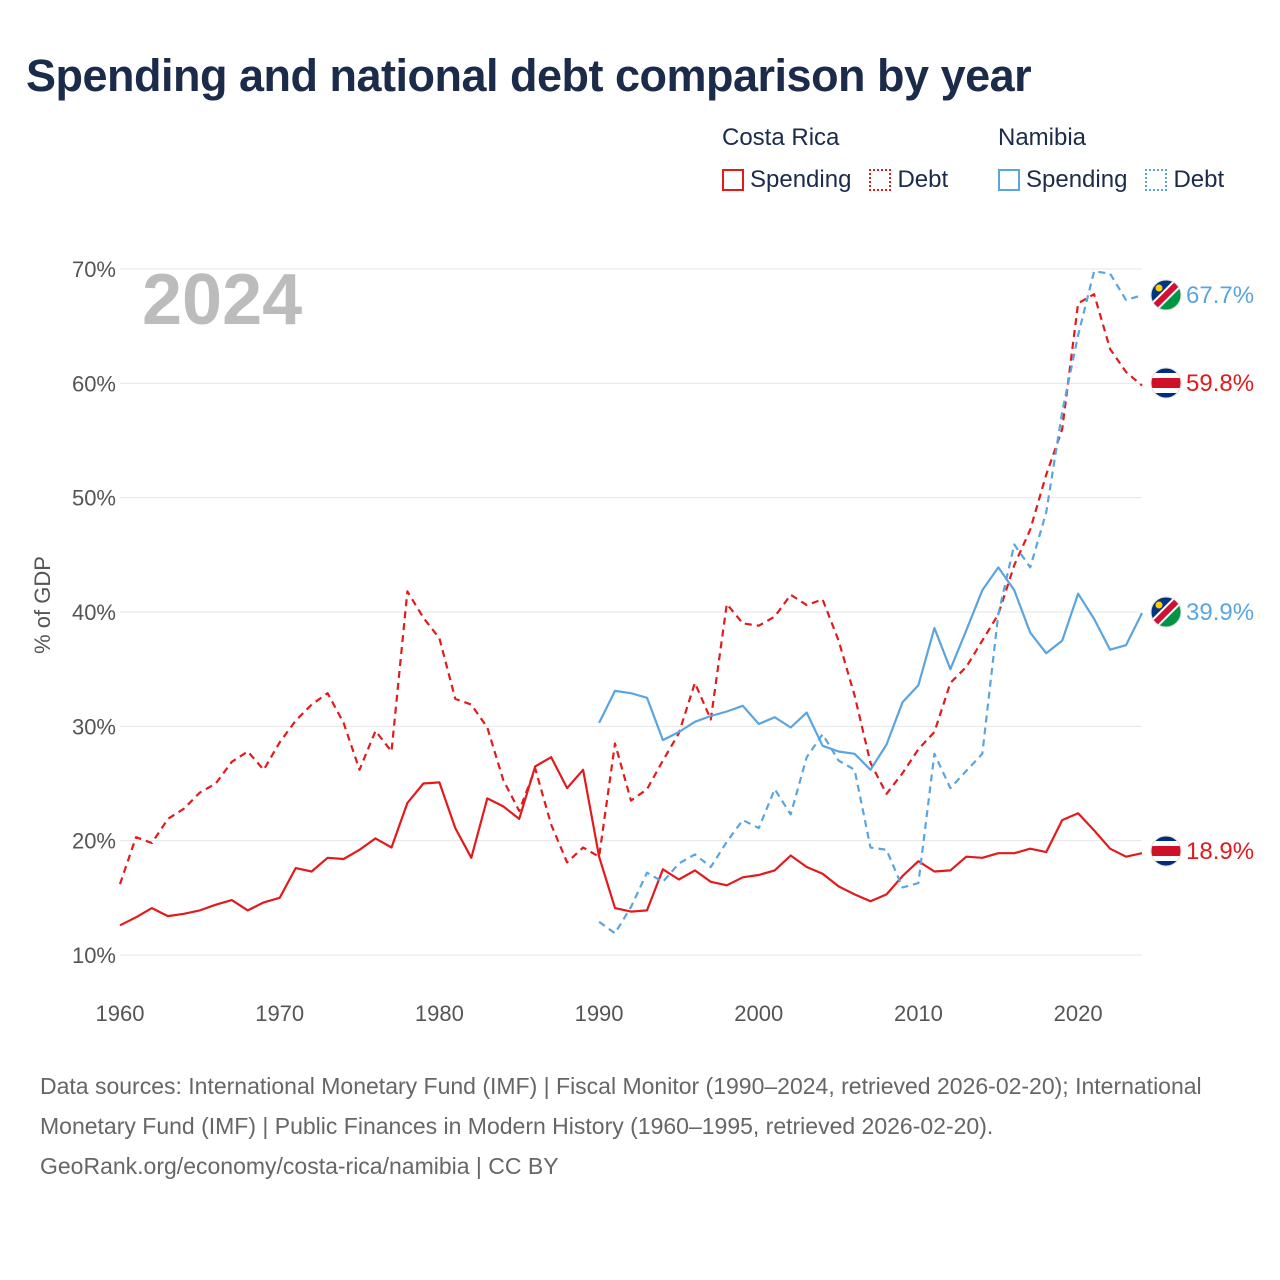 The image size is (1280, 1280). Describe the element at coordinates (1042, 137) in the screenshot. I see `legend-country-label: Namibia` at that location.